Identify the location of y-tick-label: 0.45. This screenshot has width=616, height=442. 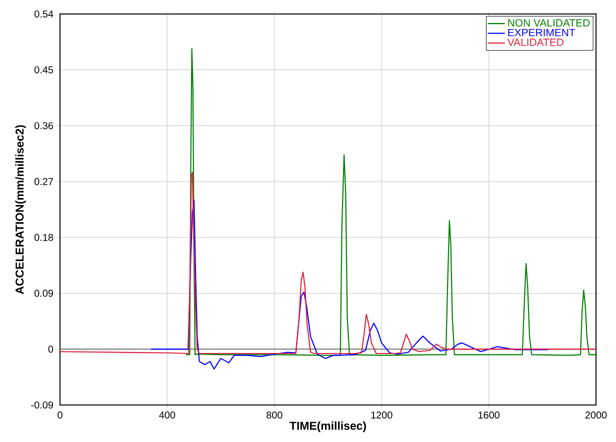
(44, 70).